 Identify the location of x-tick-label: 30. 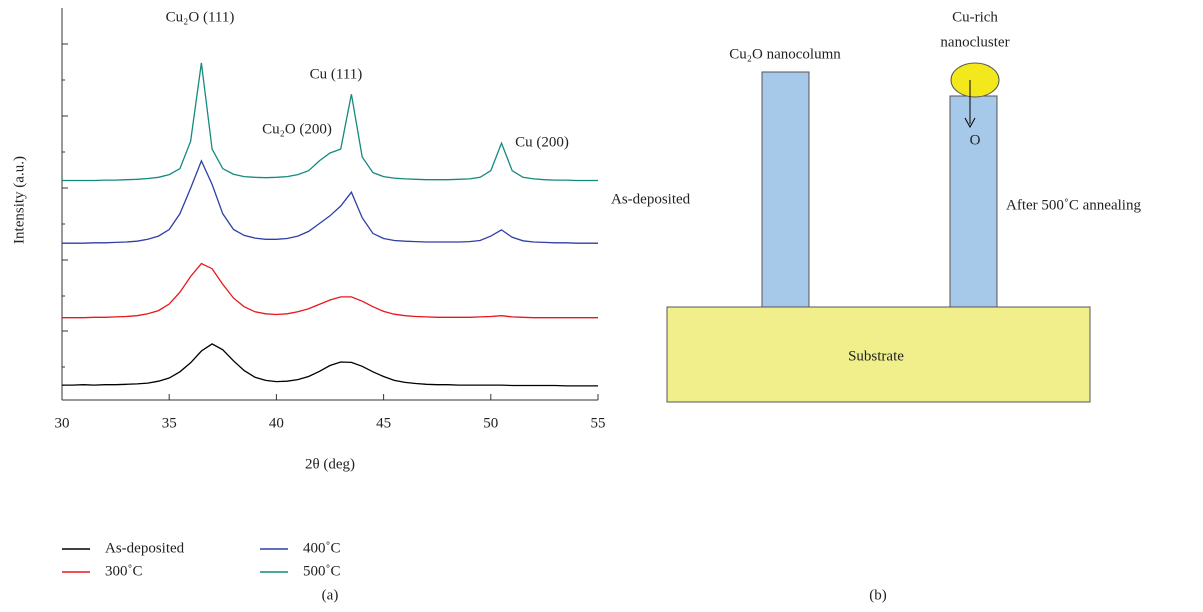
(62, 423).